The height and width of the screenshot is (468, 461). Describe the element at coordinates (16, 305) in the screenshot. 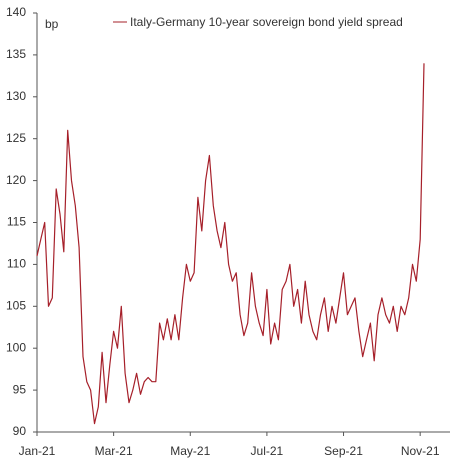

I see `y-tick-label: 105` at that location.